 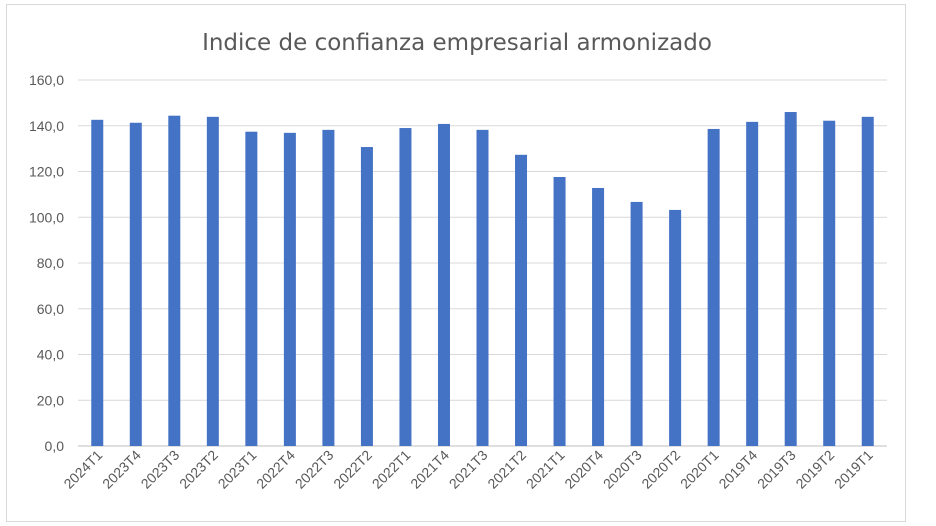 I want to click on bar-2020T4, so click(x=598, y=316).